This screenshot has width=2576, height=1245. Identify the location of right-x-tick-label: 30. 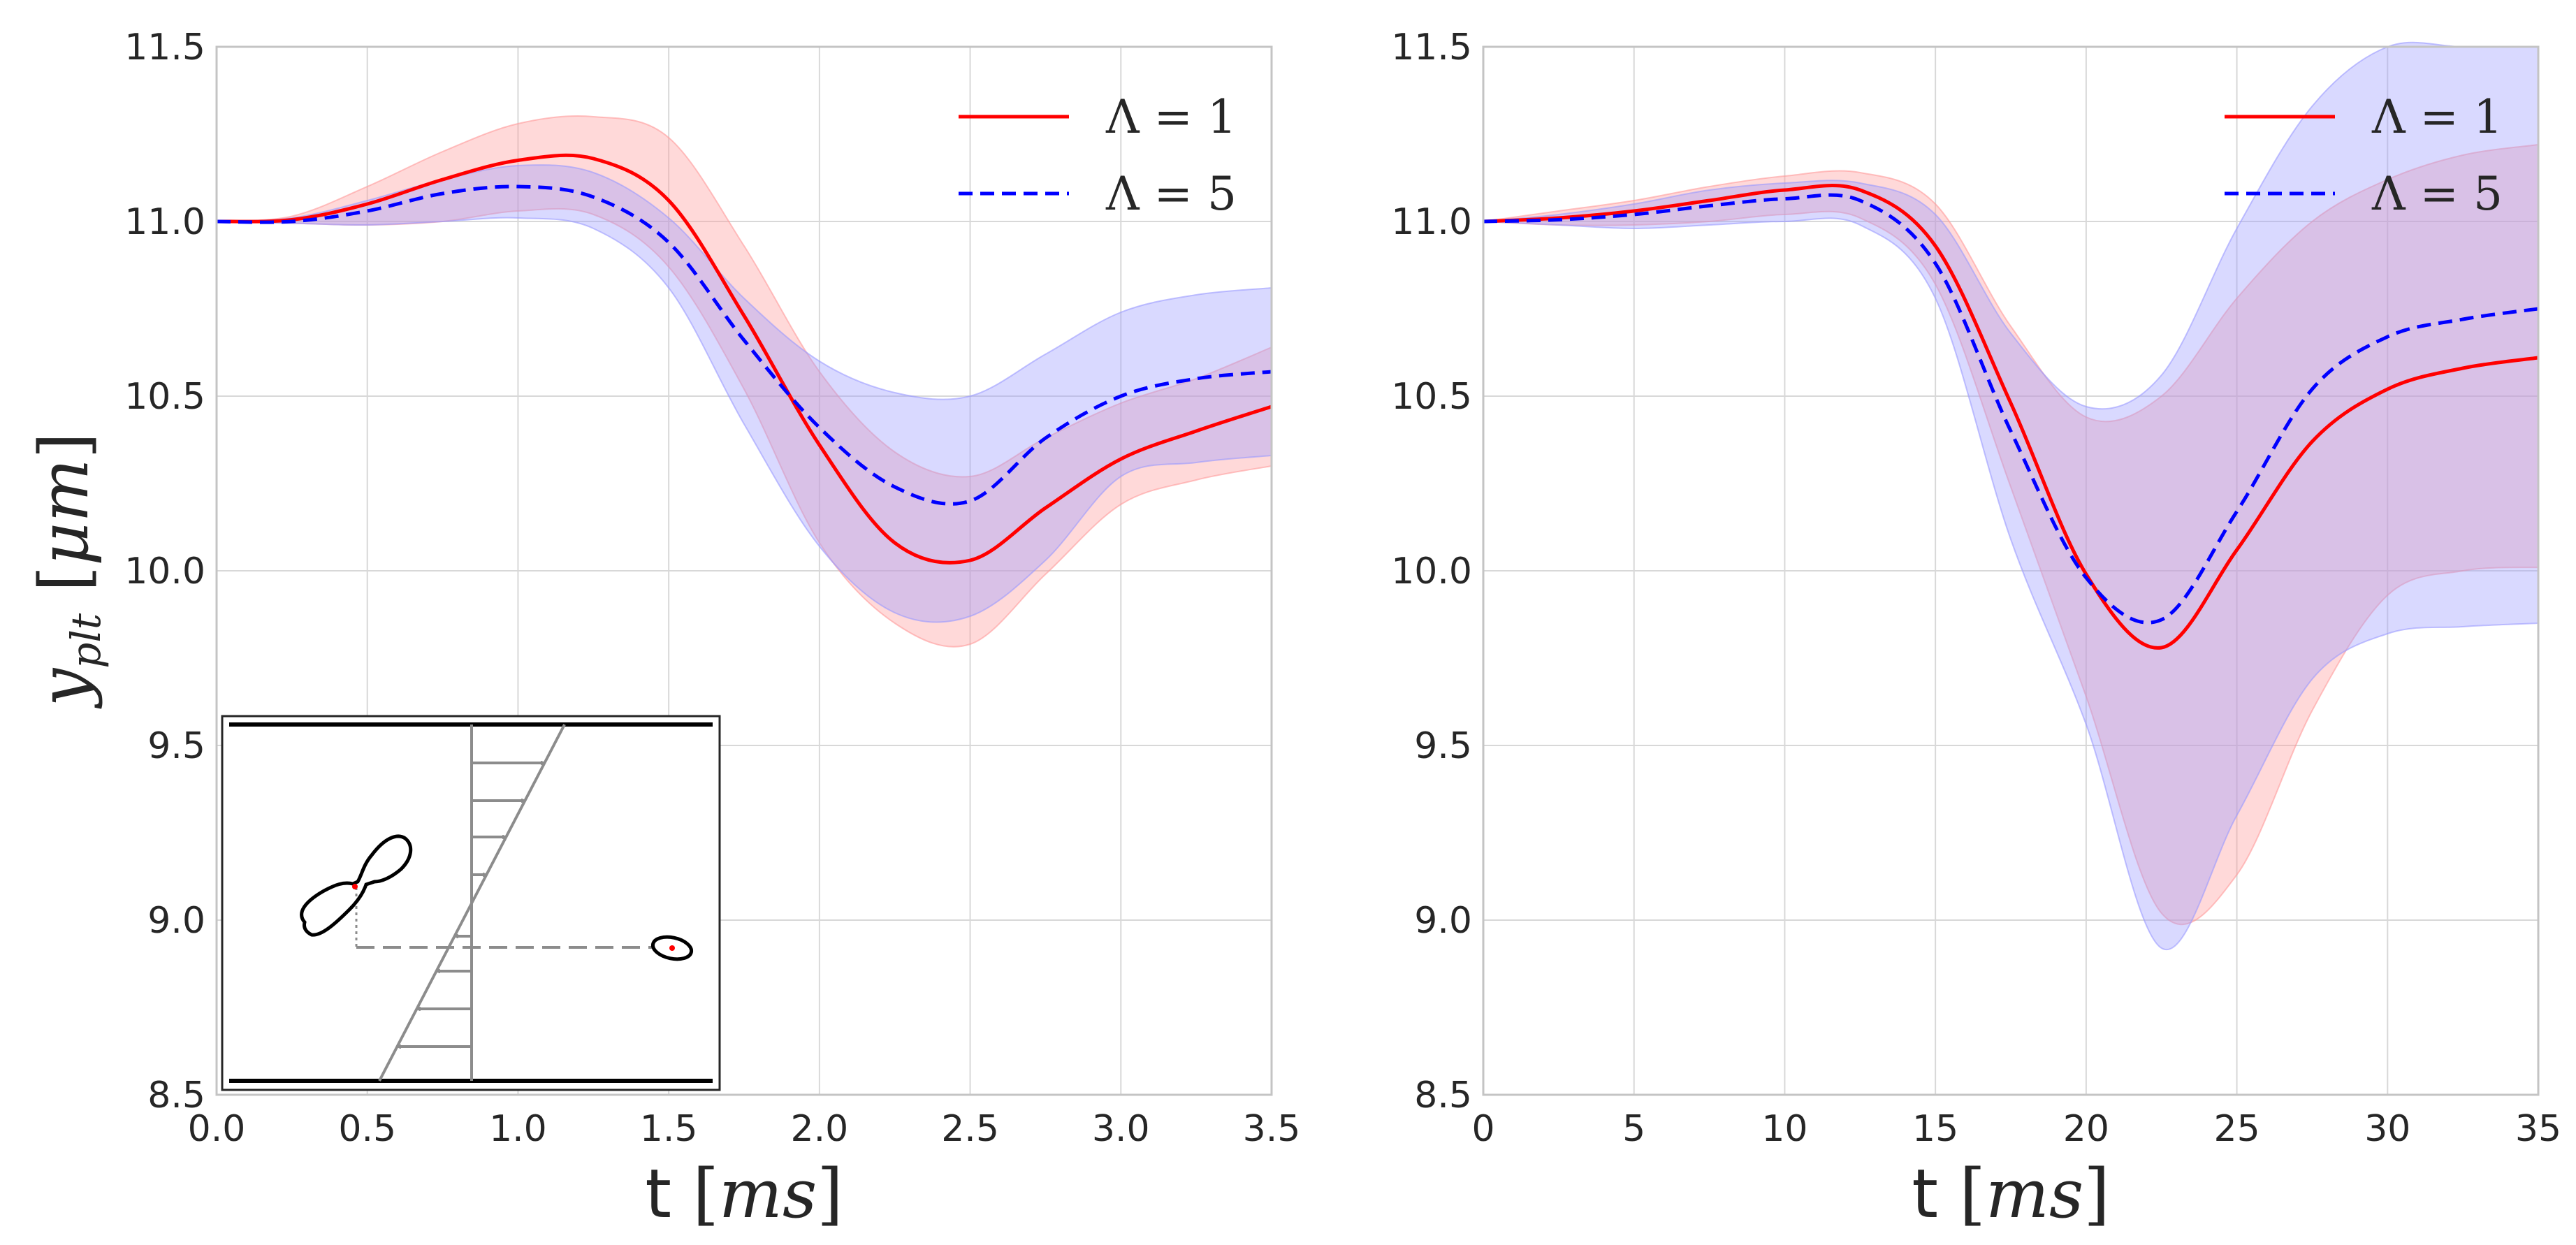
(2387, 1129).